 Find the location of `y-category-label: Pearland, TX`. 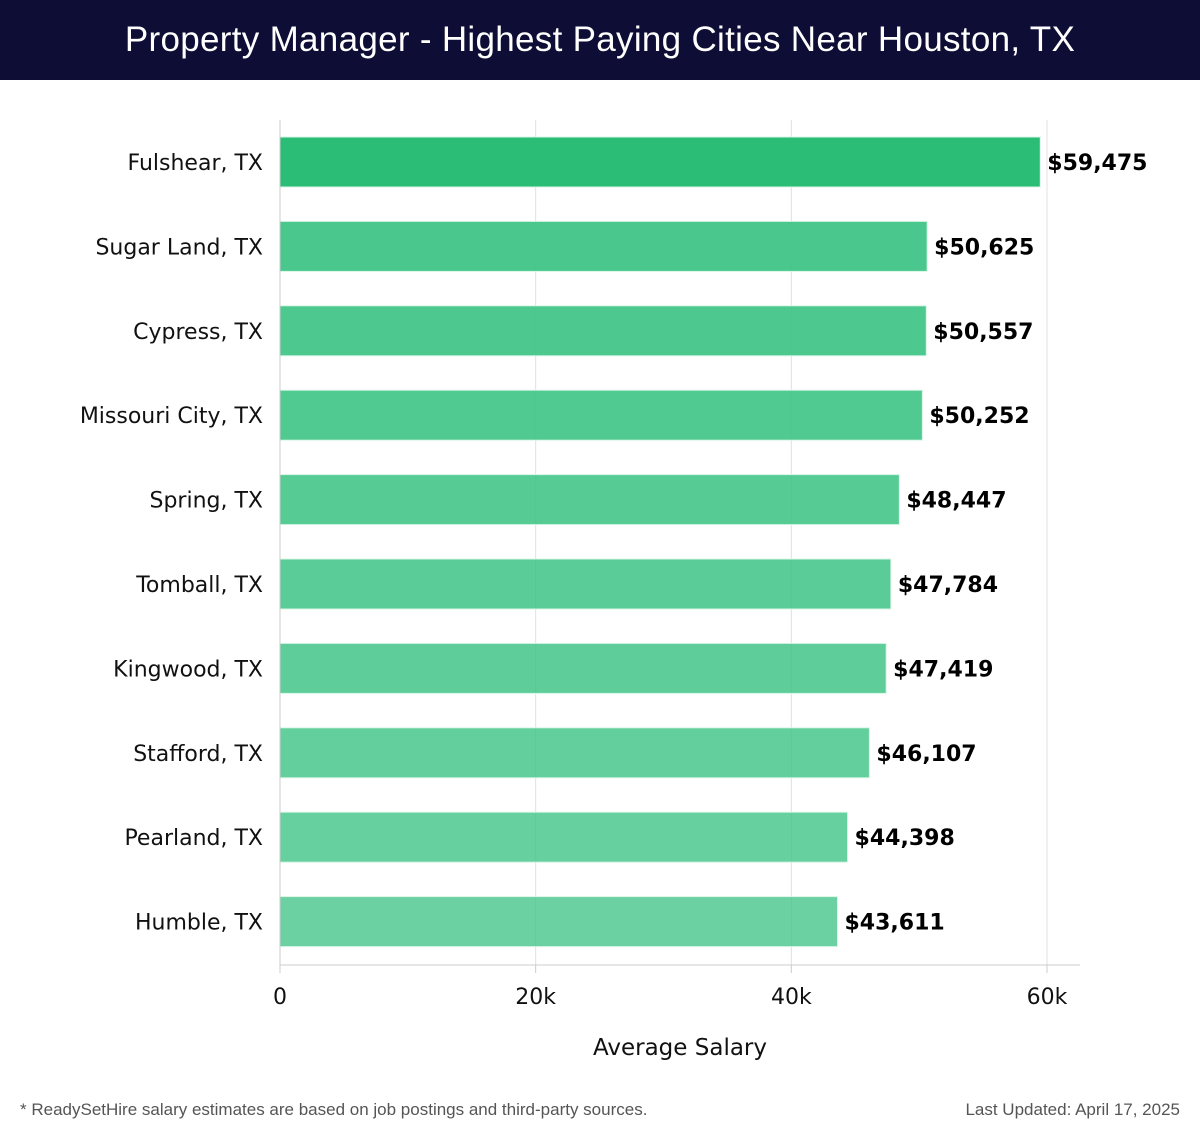

y-category-label: Pearland, TX is located at coordinates (193, 838).